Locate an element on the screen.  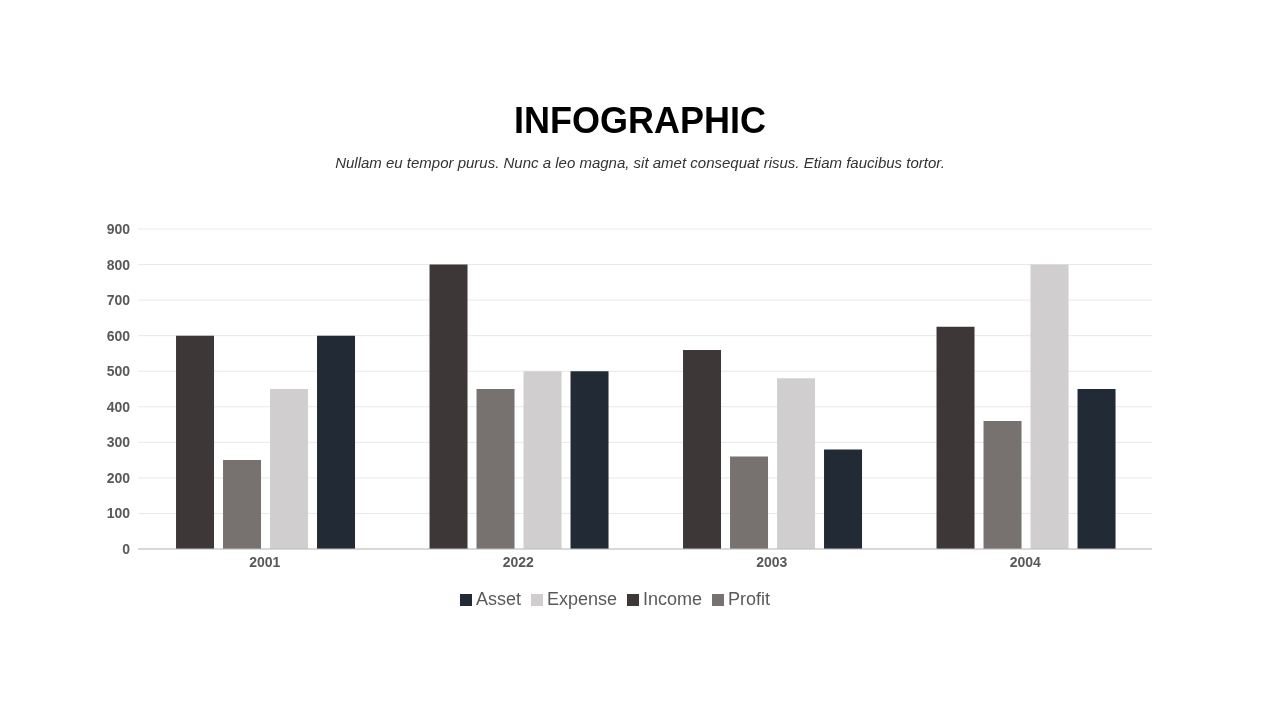
x-tick-label: 2003 is located at coordinates (772, 561).